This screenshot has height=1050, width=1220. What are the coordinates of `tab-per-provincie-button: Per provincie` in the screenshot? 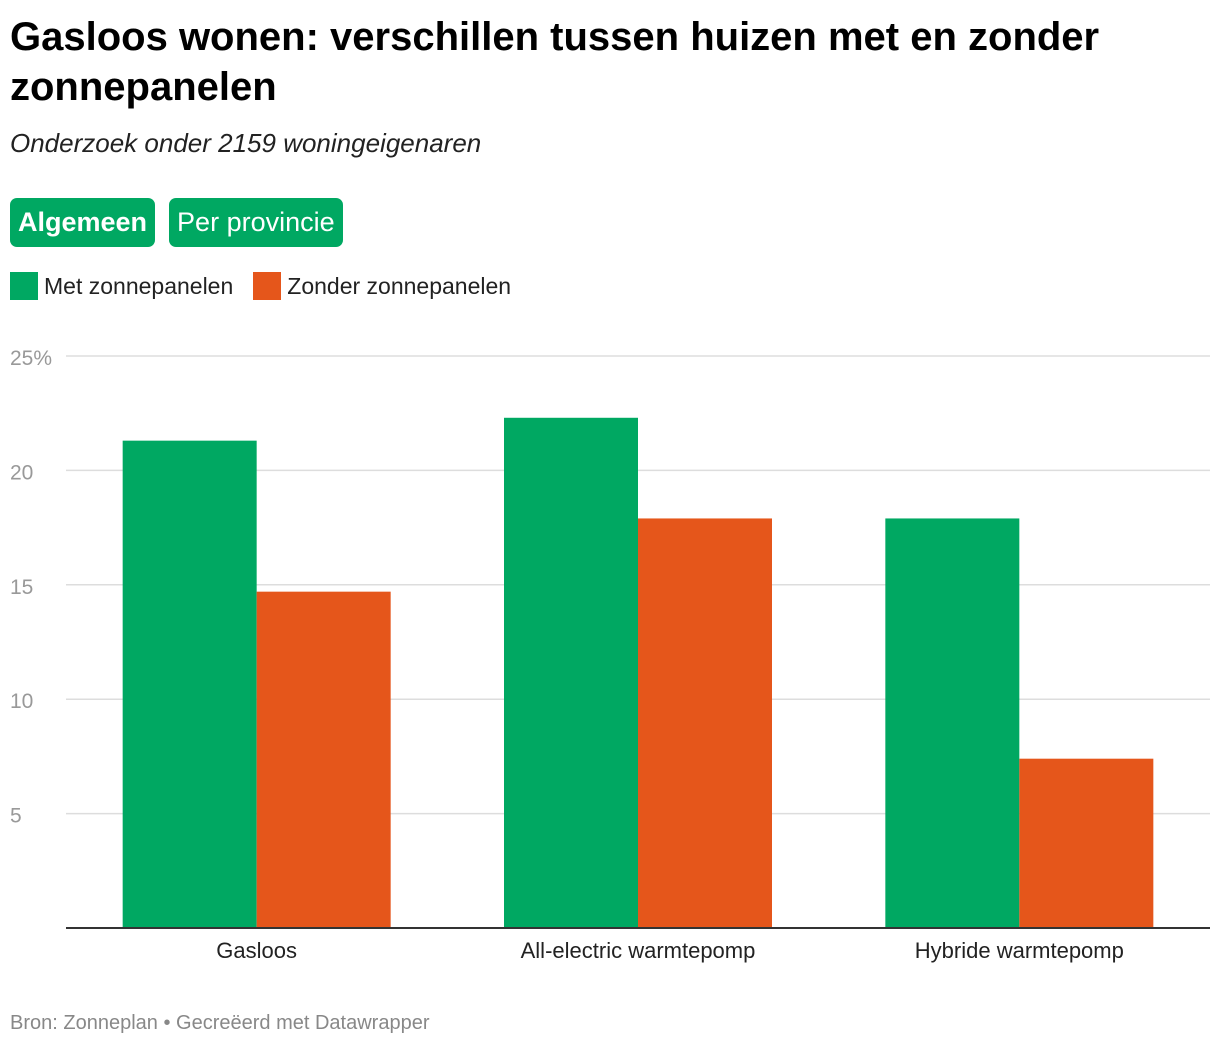 It's located at (256, 222).